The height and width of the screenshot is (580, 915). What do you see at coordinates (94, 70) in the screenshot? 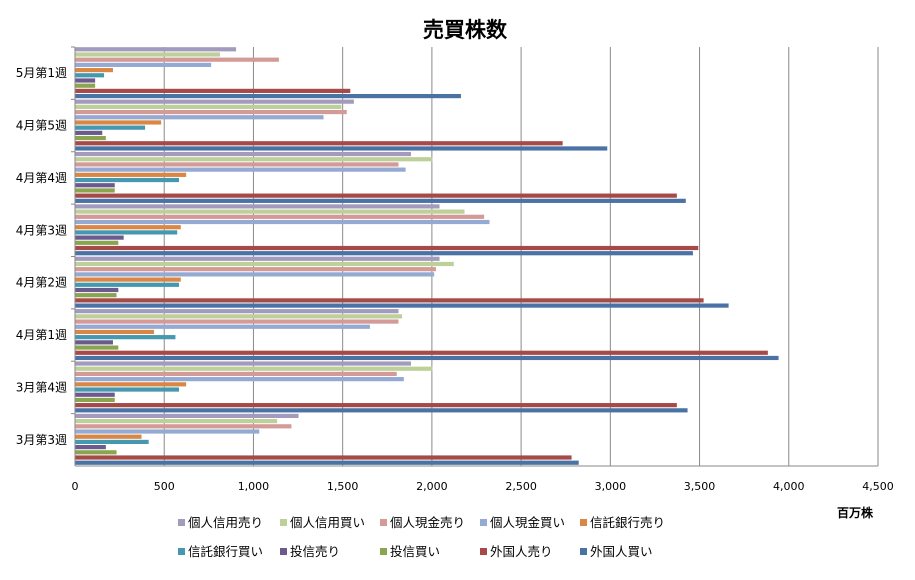
I see `bar-信託銀行売り-5月第1週` at bounding box center [94, 70].